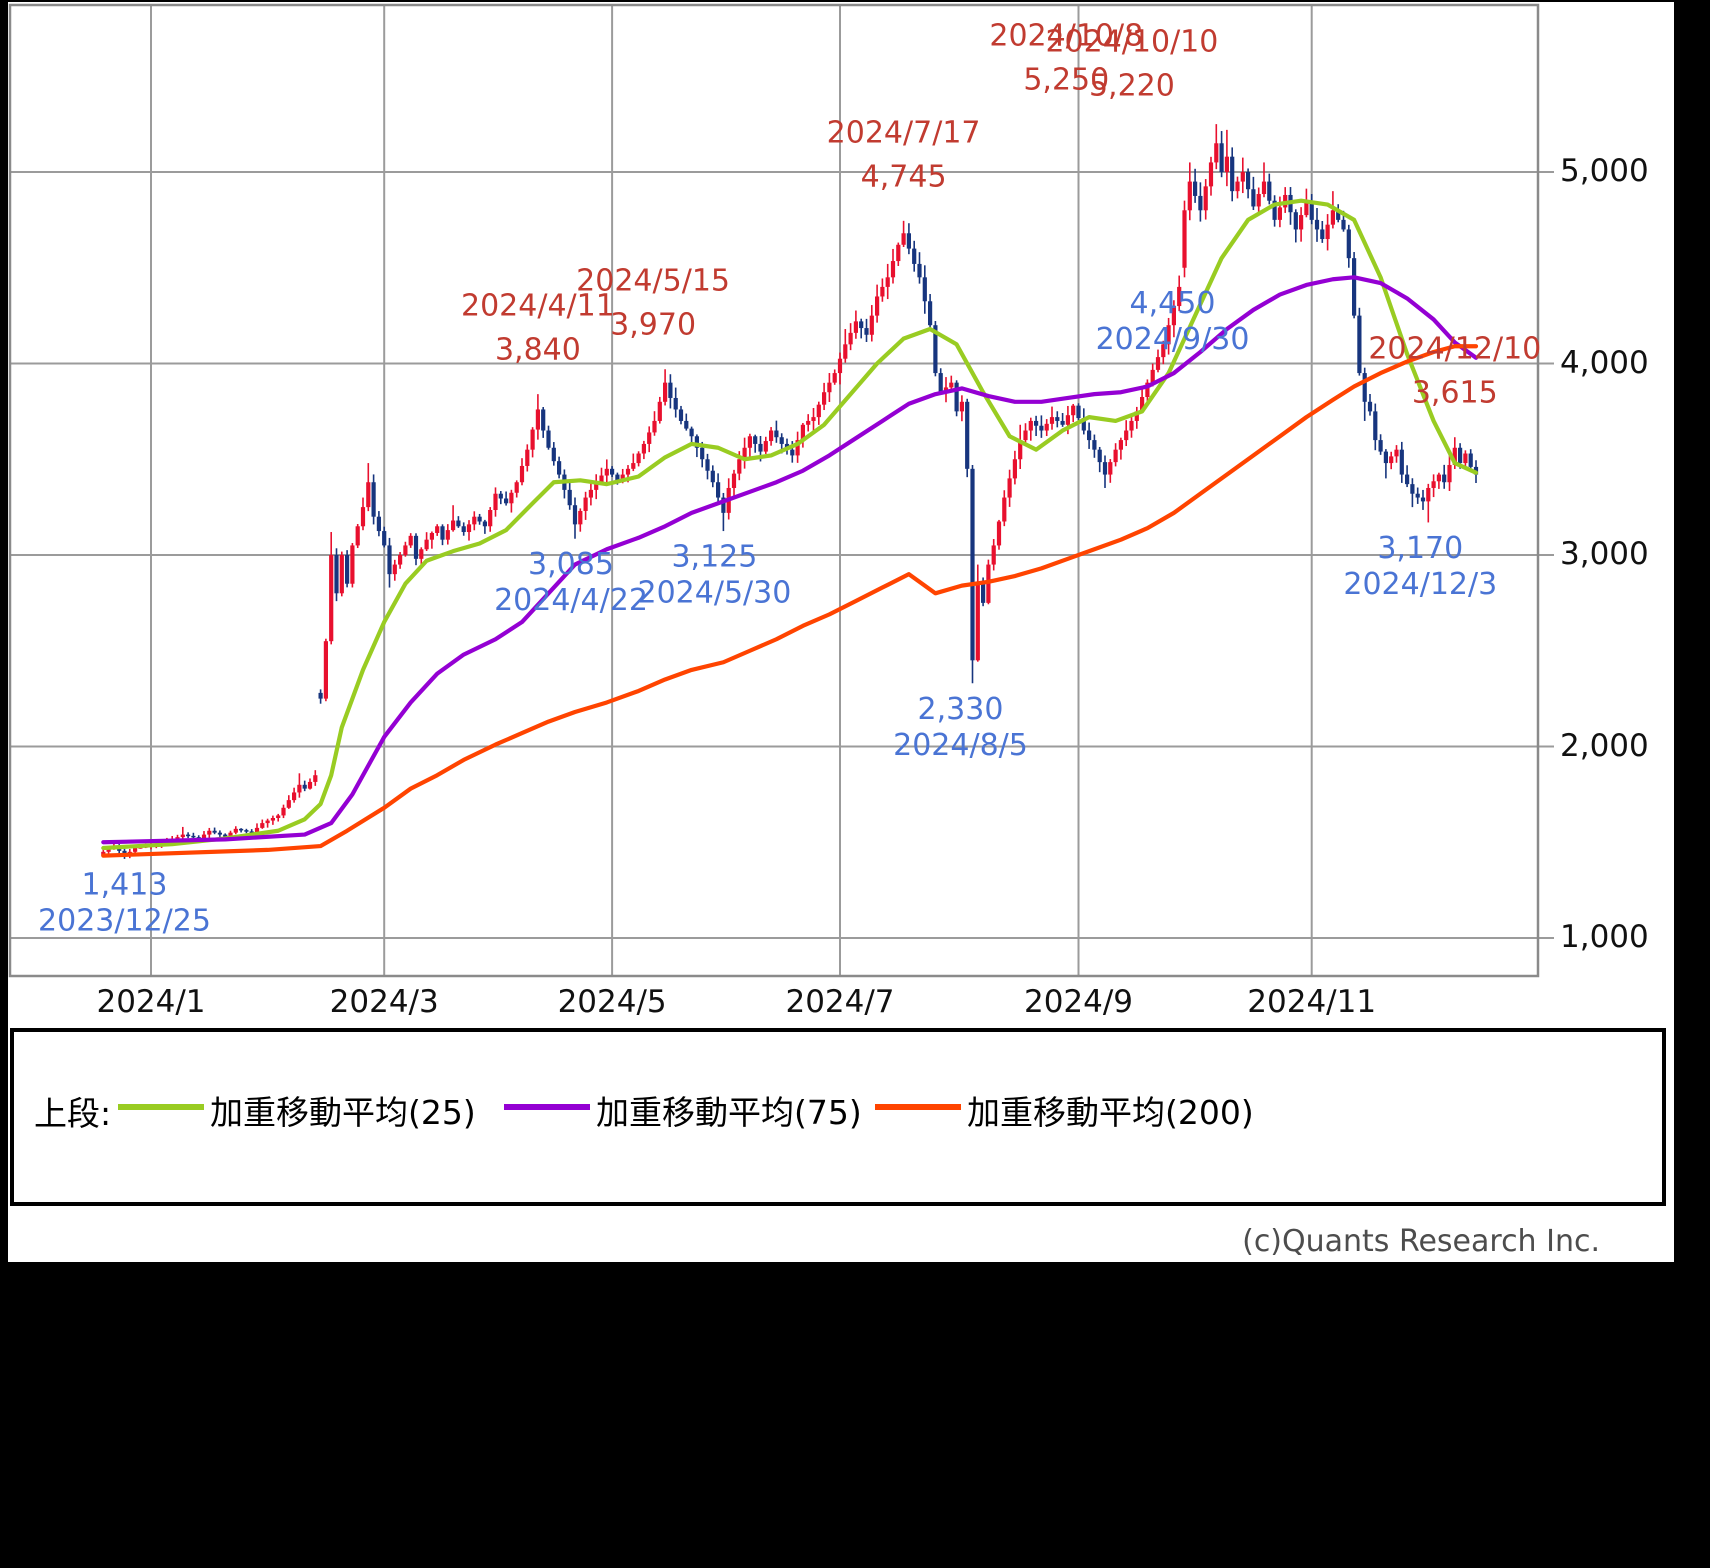 The height and width of the screenshot is (1568, 1710). Describe the element at coordinates (1173, 303) in the screenshot. I see `annotation-low-value: 4,450` at that location.